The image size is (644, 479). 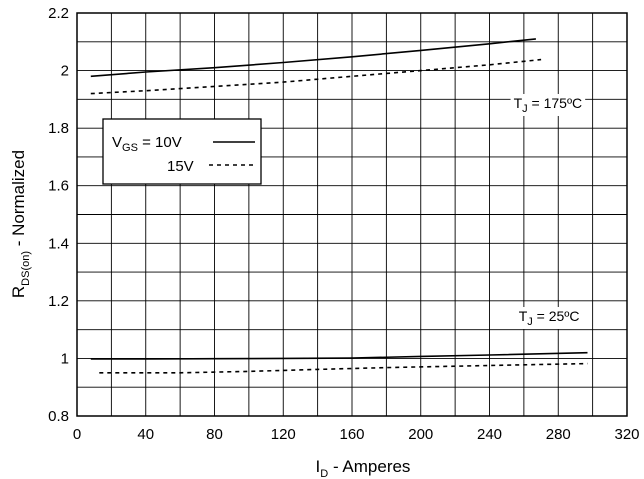 I want to click on x-tick-label: 280, so click(x=558, y=434).